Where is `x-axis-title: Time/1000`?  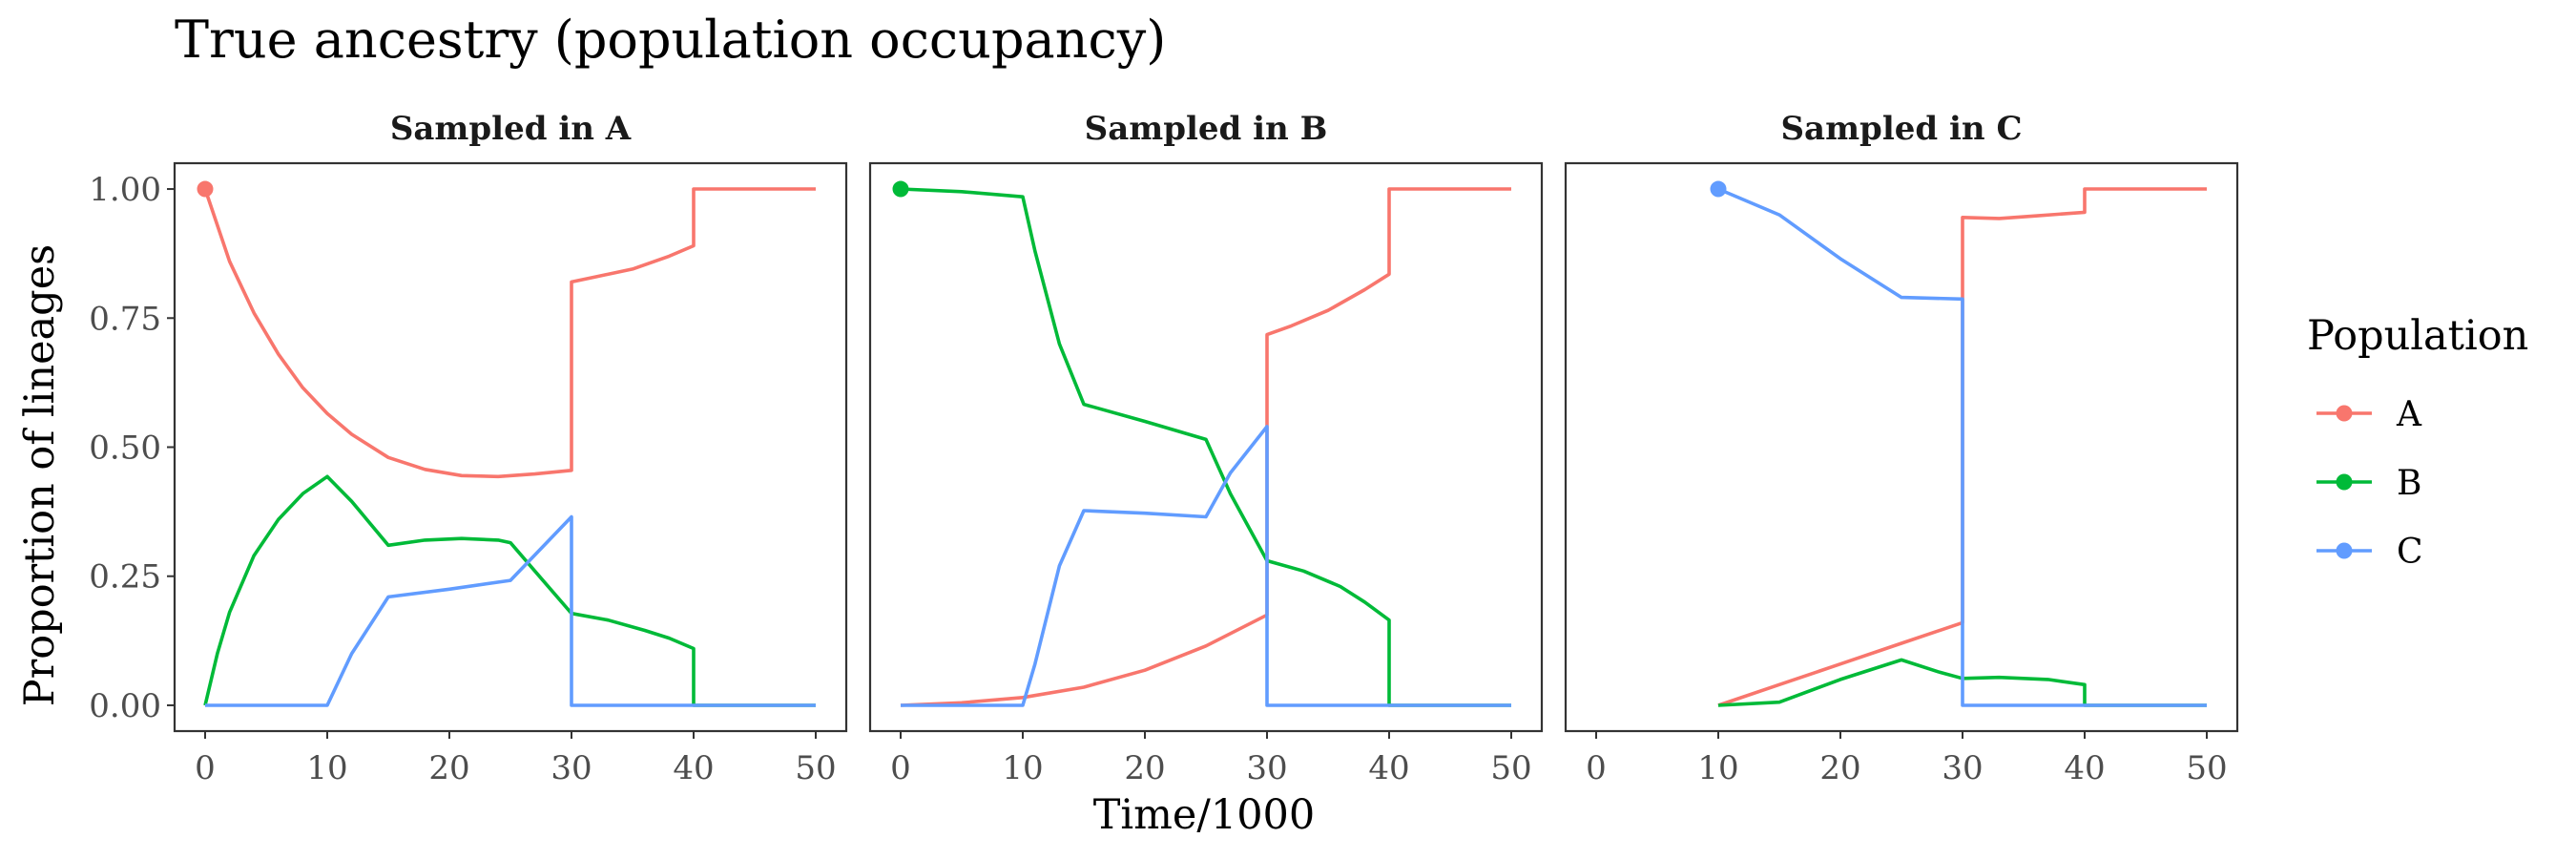 x-axis-title: Time/1000 is located at coordinates (1204, 815).